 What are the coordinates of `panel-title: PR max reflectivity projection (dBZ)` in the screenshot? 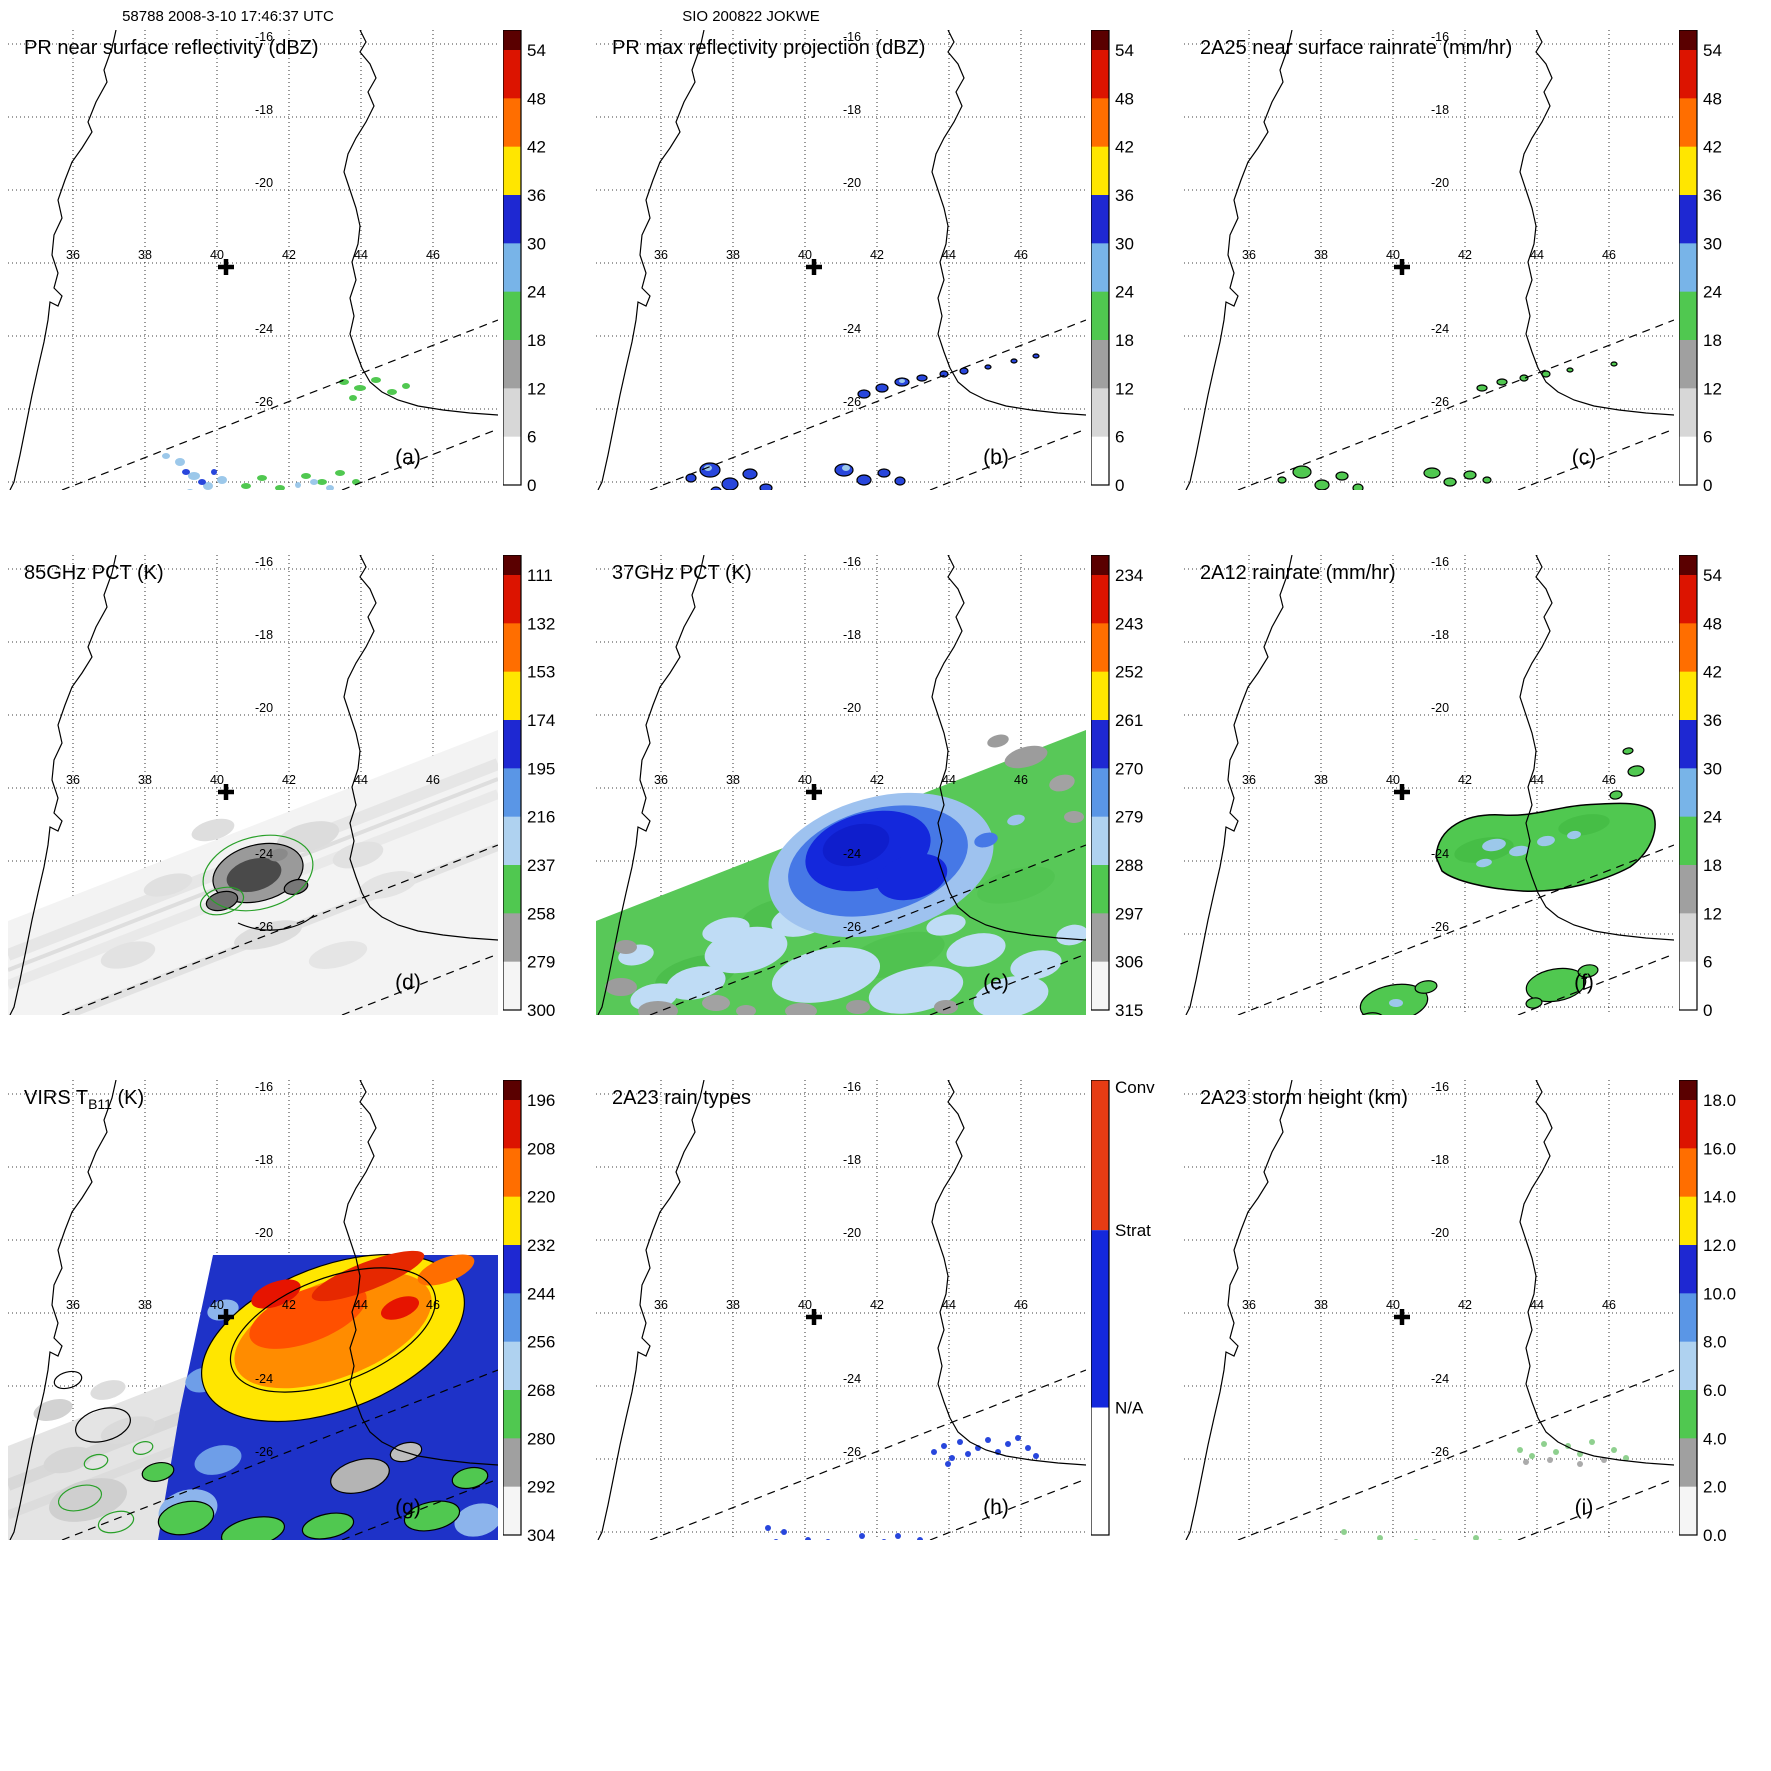 It's located at (768, 48).